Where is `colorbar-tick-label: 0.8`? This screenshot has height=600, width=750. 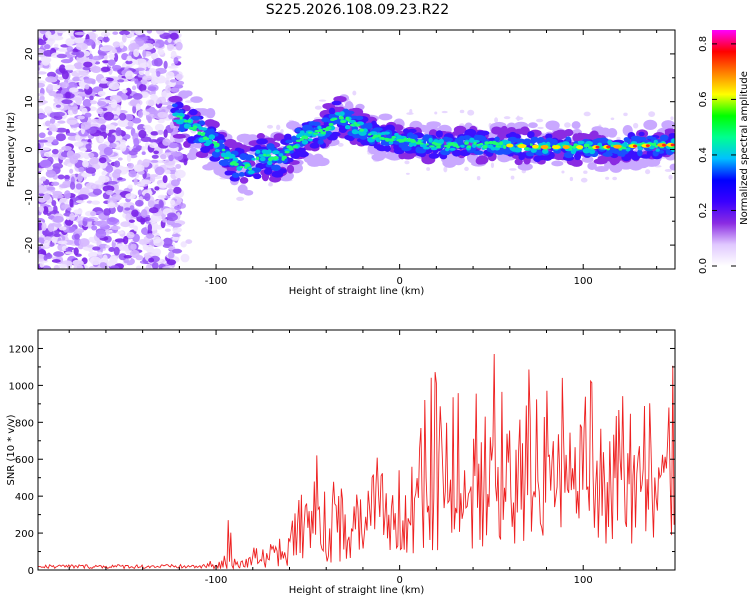
colorbar-tick-label: 0.8 is located at coordinates (703, 44).